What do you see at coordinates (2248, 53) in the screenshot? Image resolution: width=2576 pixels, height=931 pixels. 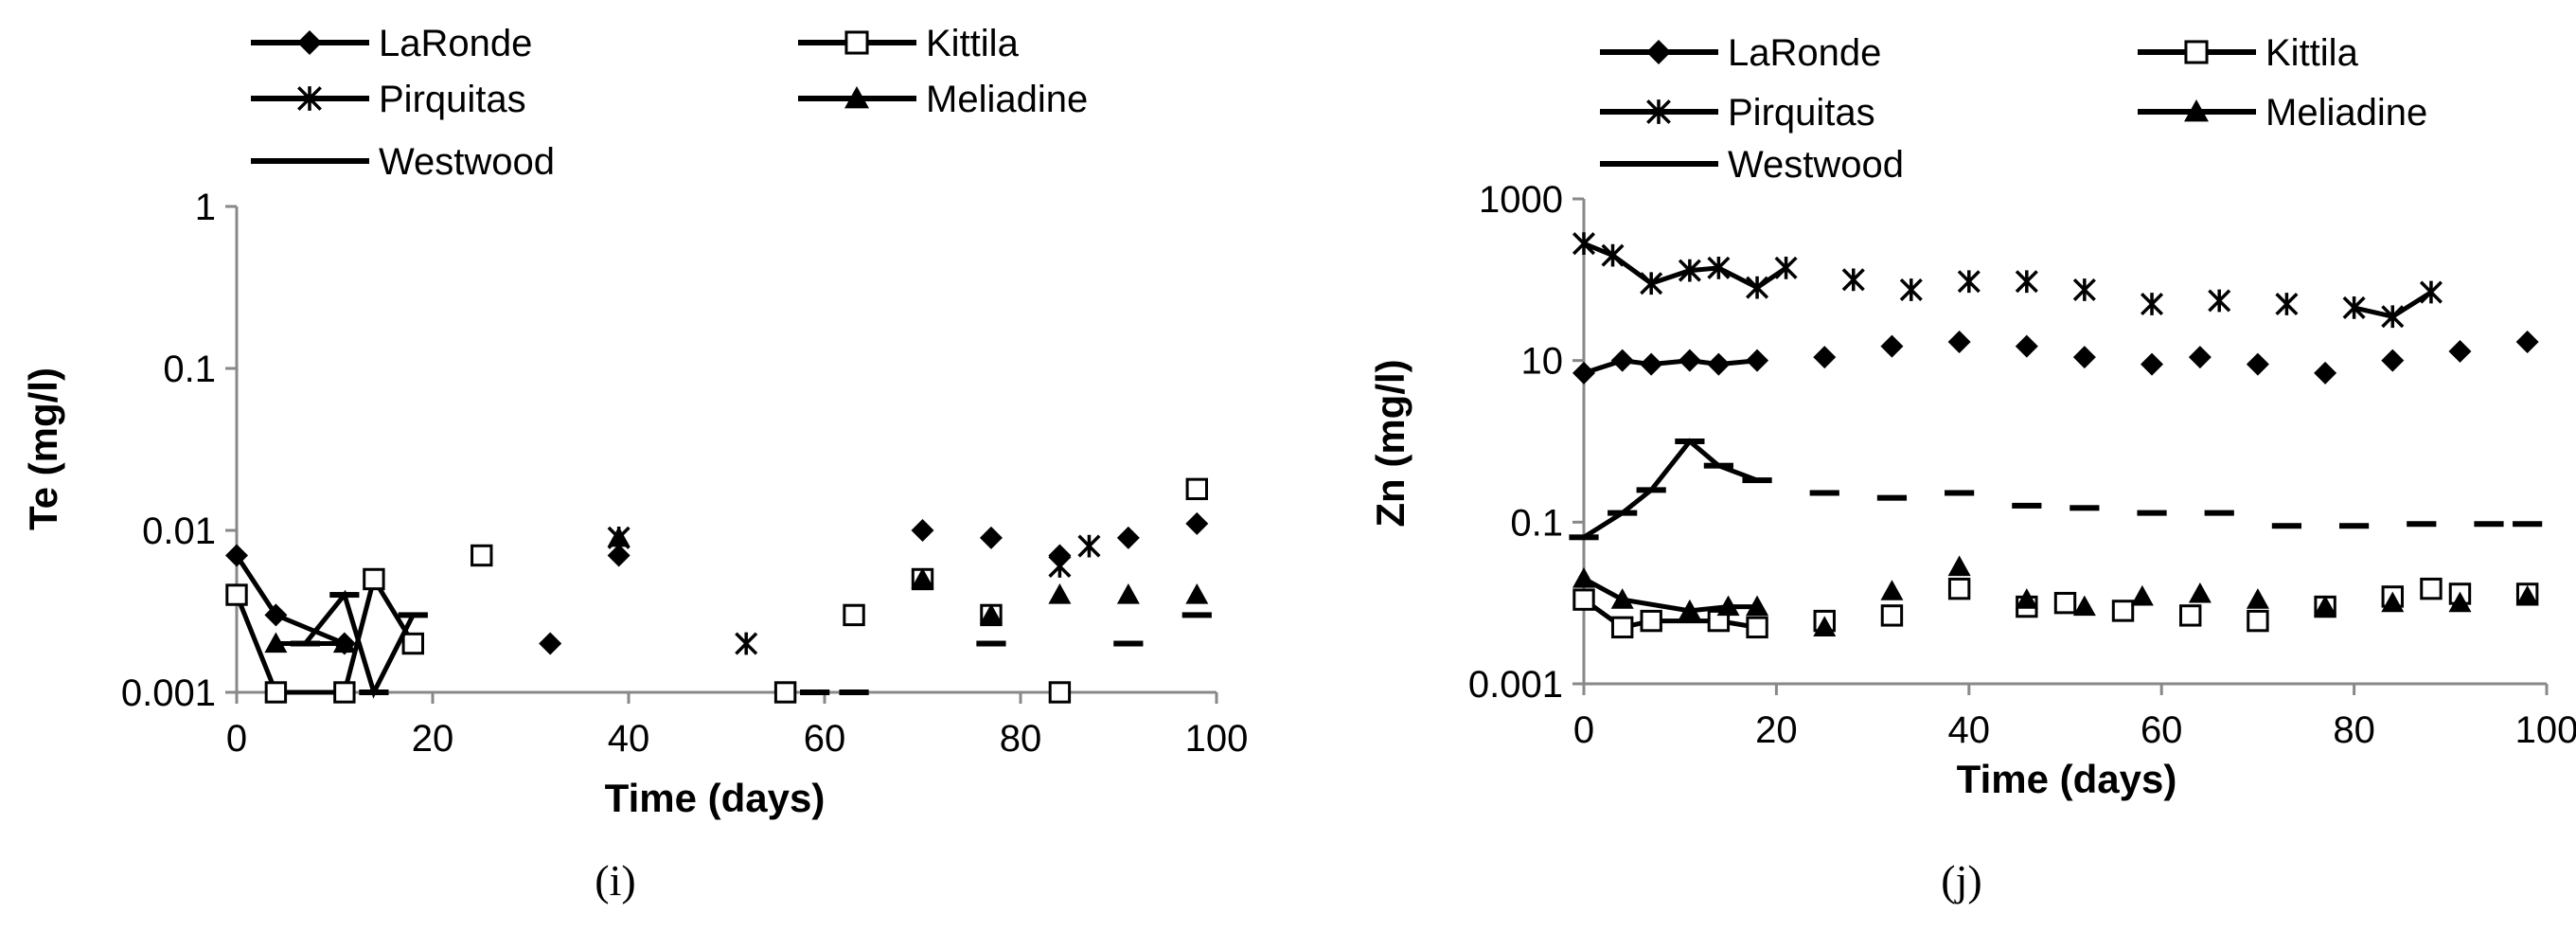 I see `panel-j-legend-item-kittila: Kittila` at bounding box center [2248, 53].